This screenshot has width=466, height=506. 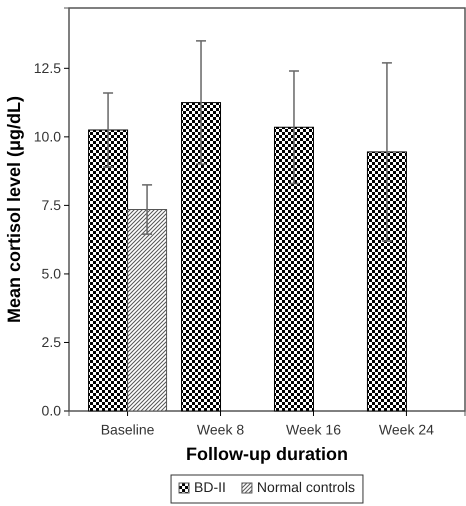 I want to click on x-tick-label: Baseline, so click(x=127, y=429).